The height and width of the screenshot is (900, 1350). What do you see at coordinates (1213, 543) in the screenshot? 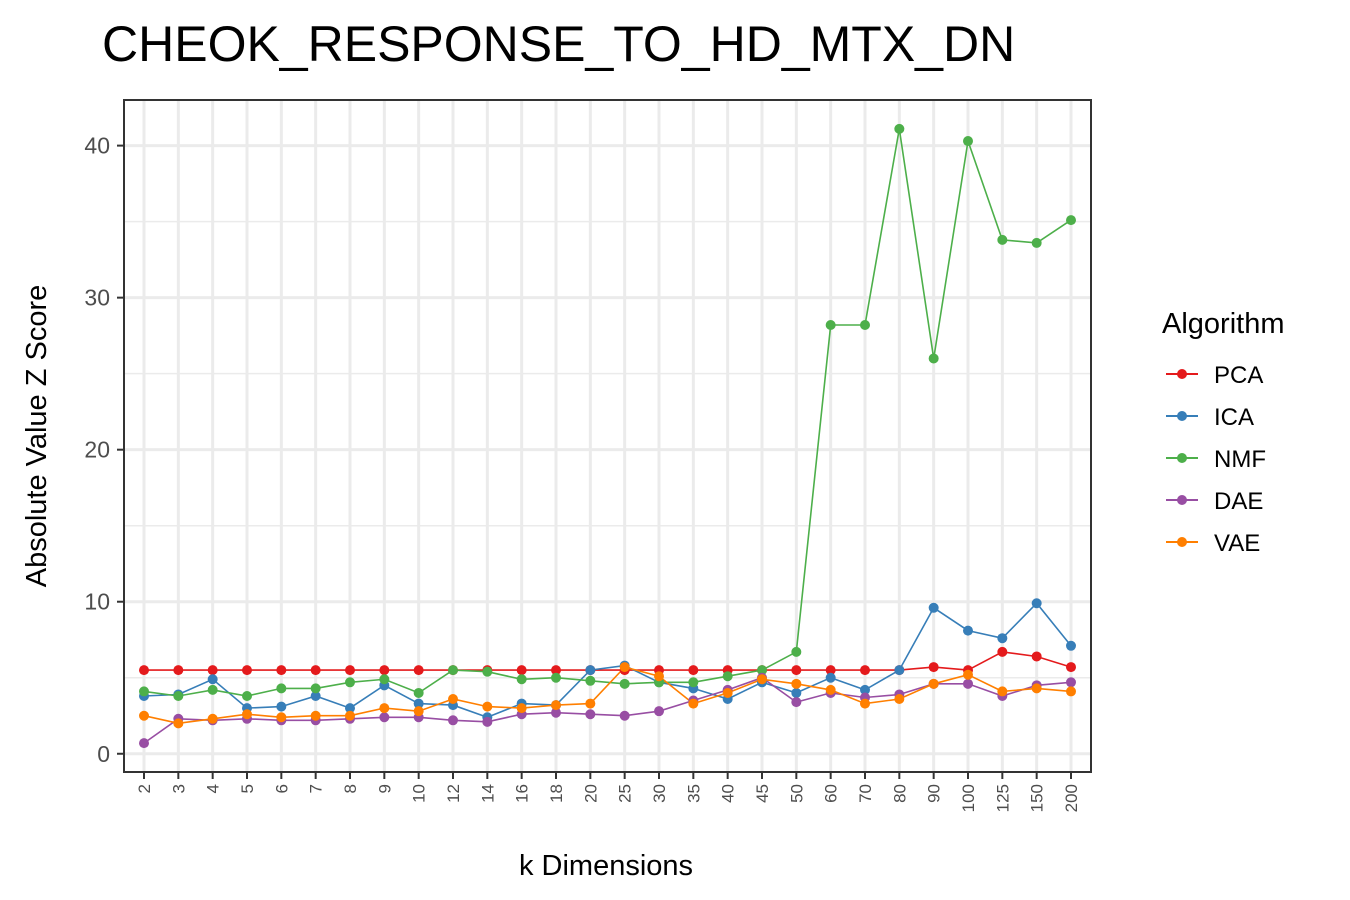
I see `legend-item-vae: VAE` at bounding box center [1213, 543].